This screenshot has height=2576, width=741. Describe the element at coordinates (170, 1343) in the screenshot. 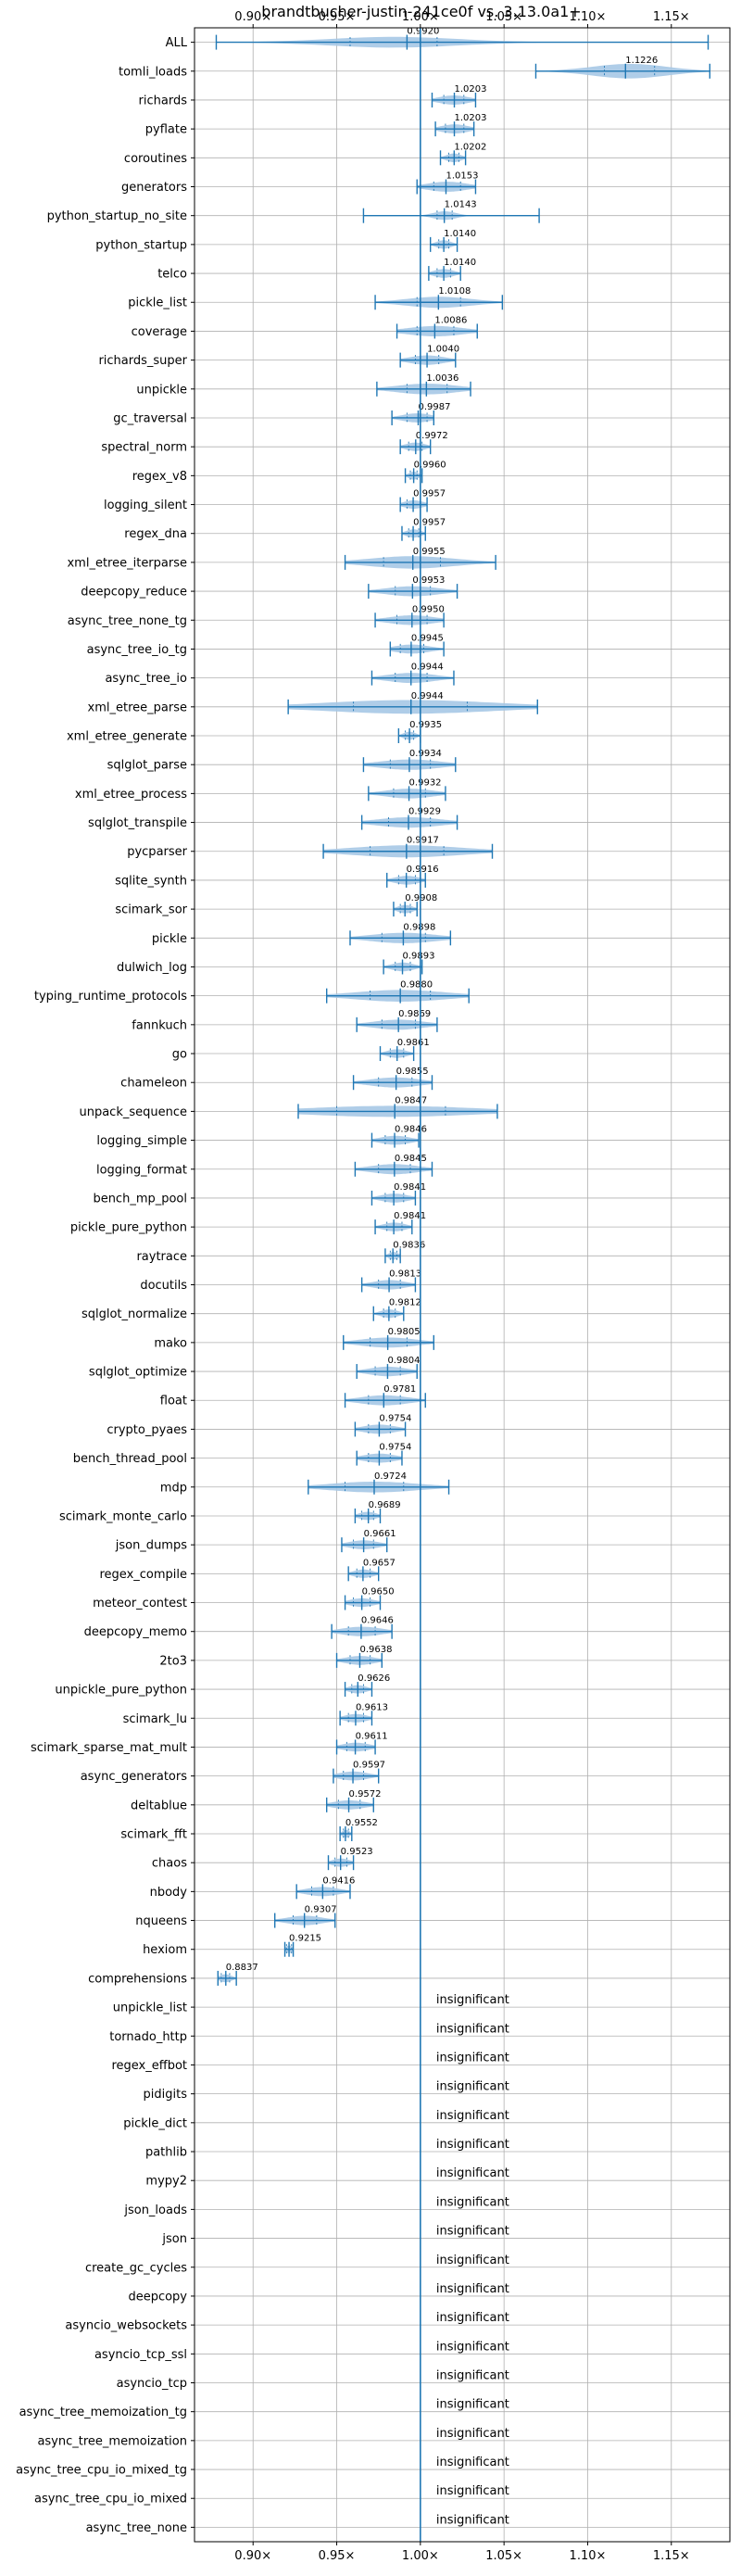

I see `category-label-mako: mako` at that location.